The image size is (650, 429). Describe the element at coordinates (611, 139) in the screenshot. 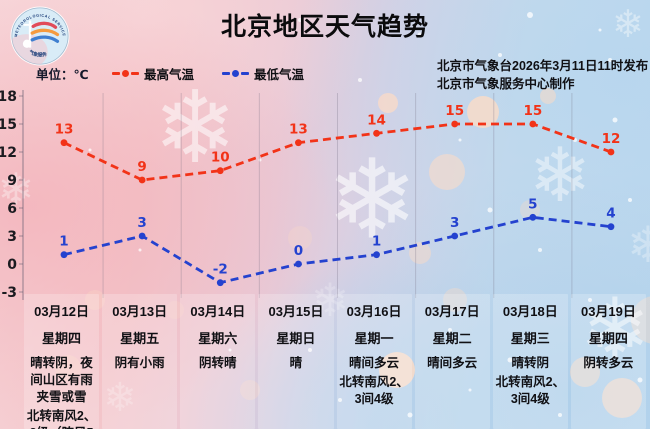

I see `data-point-label: 12` at that location.